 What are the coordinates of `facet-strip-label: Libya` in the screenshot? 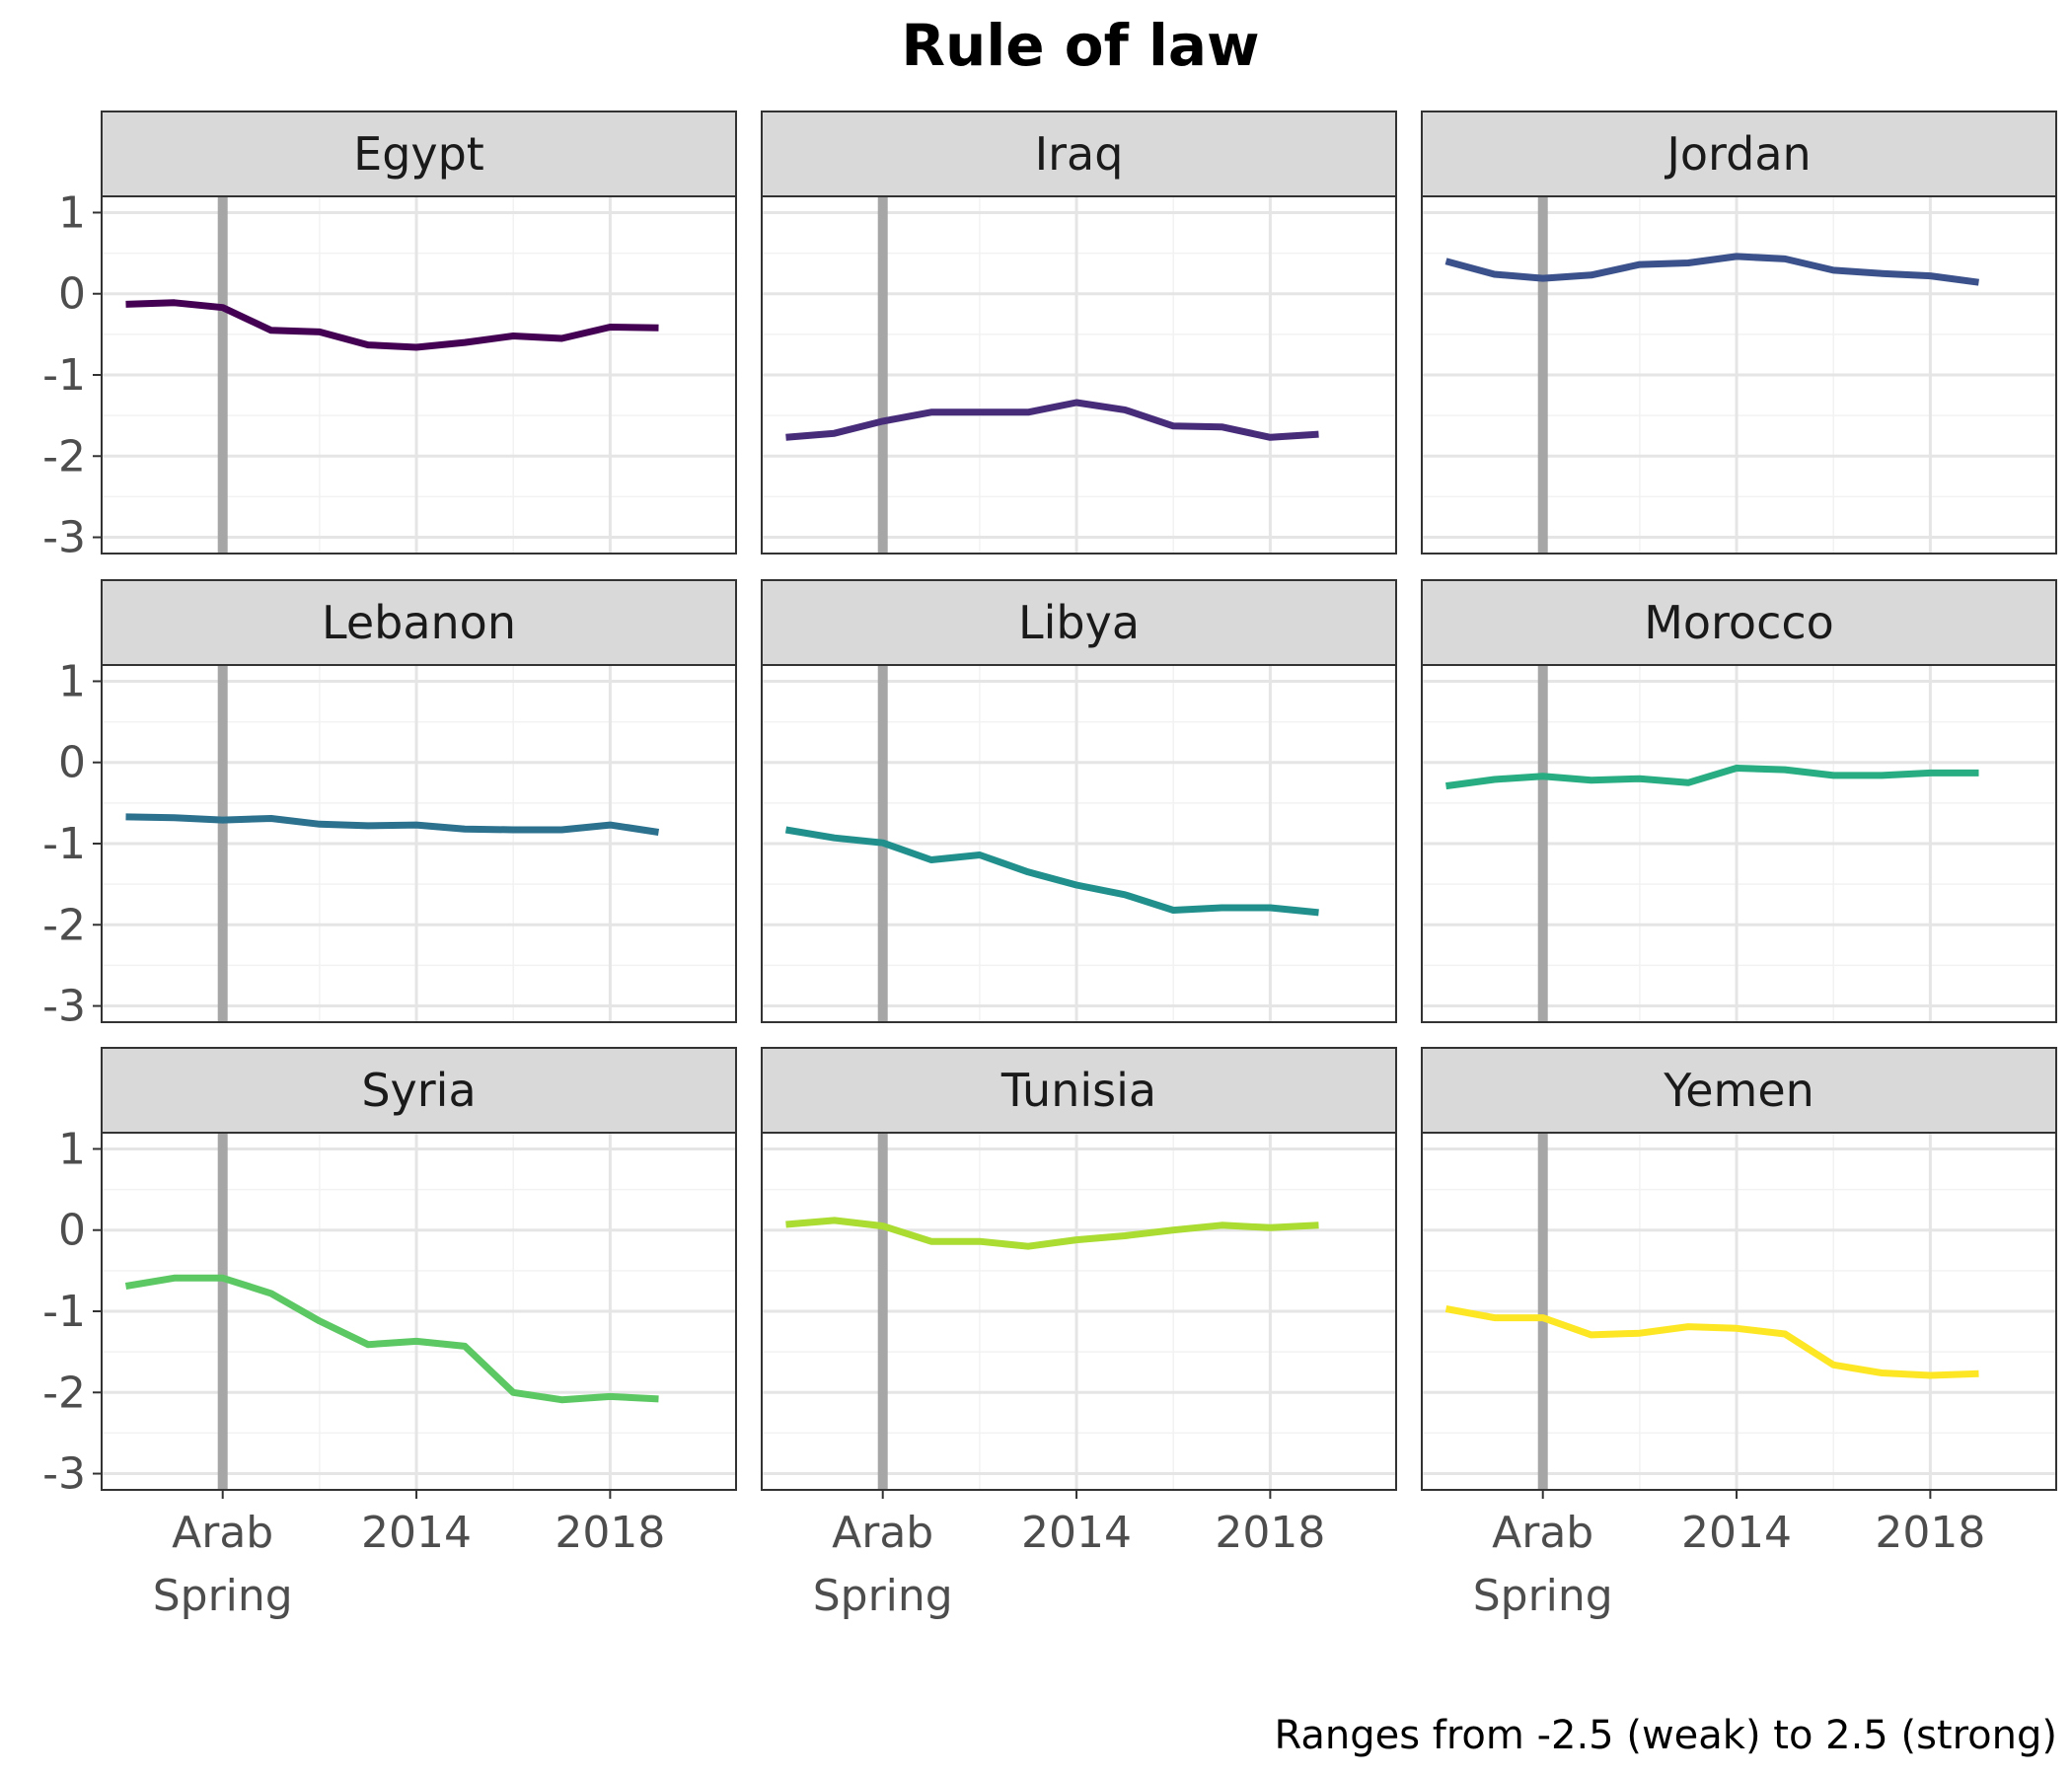 It's located at (1079, 622).